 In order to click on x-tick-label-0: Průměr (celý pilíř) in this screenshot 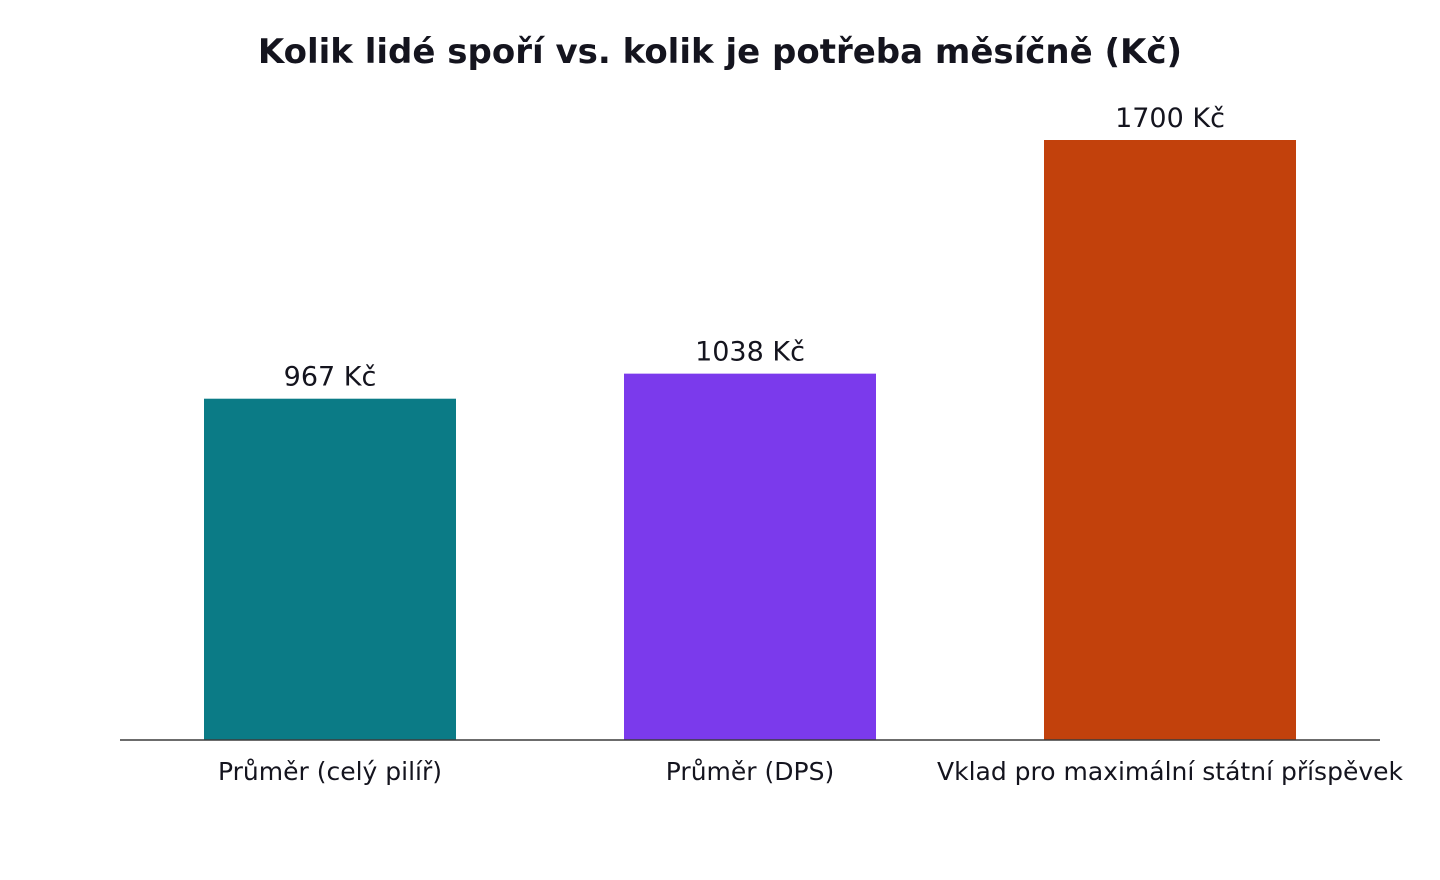, I will do `click(330, 771)`.